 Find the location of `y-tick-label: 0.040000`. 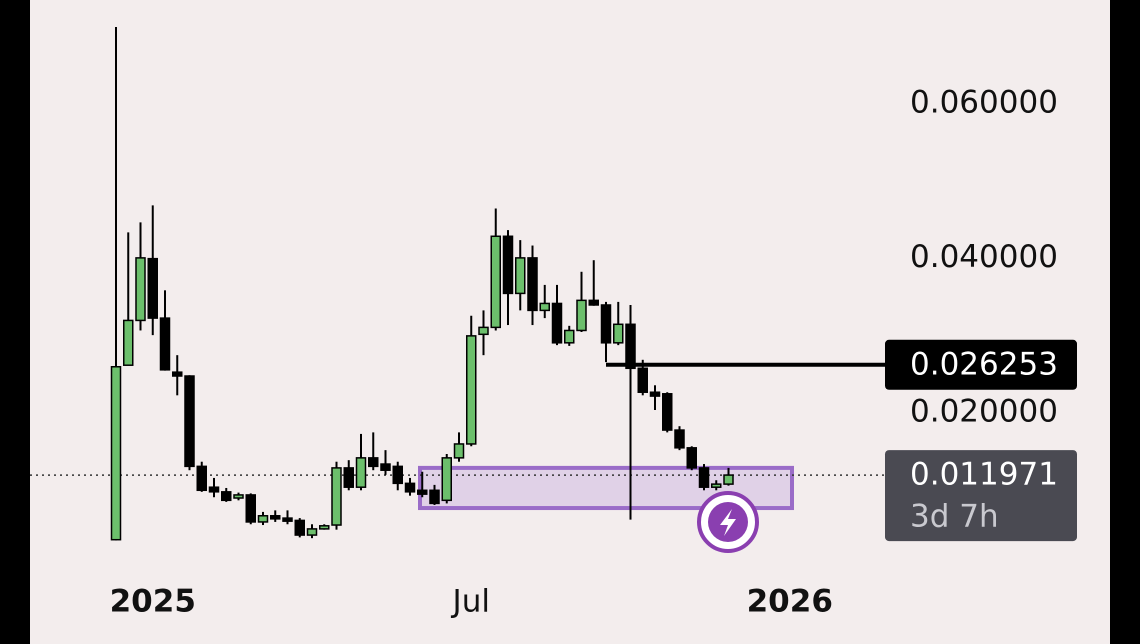

y-tick-label: 0.040000 is located at coordinates (984, 257).